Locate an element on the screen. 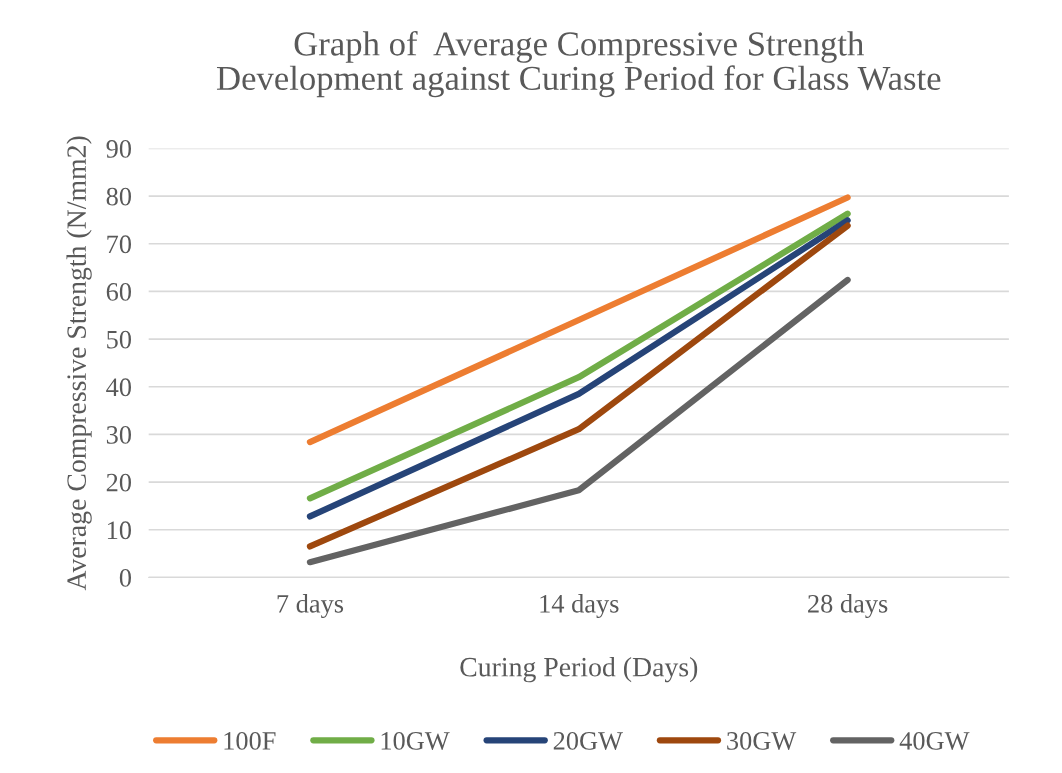  legend-label: 40GW is located at coordinates (934, 740).